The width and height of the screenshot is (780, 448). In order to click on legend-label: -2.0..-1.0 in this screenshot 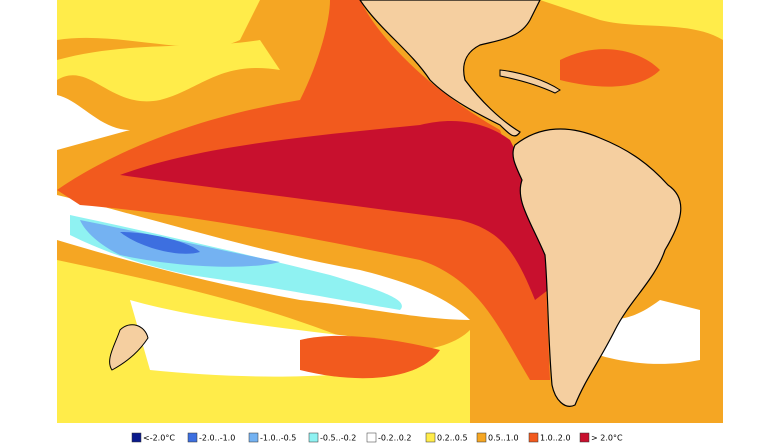, I will do `click(217, 438)`.